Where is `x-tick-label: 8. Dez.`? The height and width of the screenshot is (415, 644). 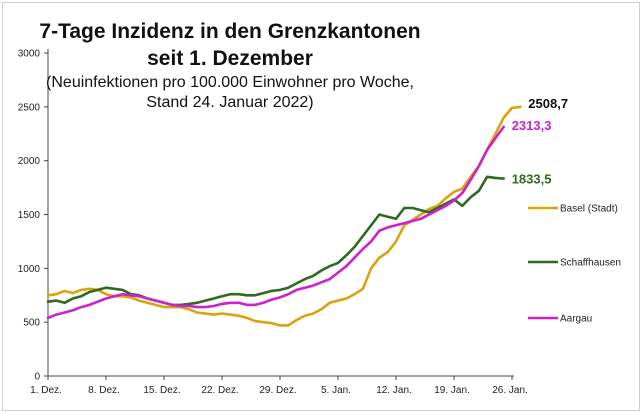
x-tick-label: 8. Dez. is located at coordinates (104, 390).